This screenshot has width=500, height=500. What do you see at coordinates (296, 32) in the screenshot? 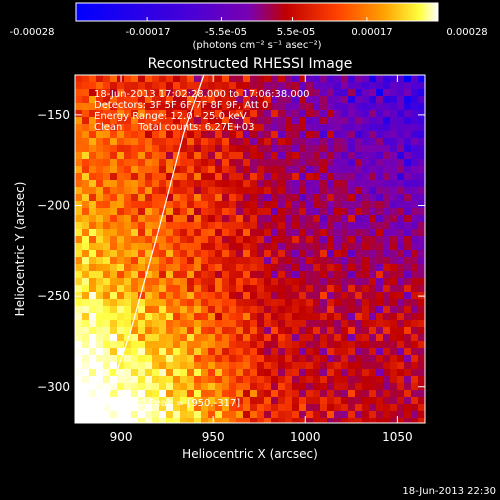
I see `colorbar-tick-label: 5.5e-05` at bounding box center [296, 32].